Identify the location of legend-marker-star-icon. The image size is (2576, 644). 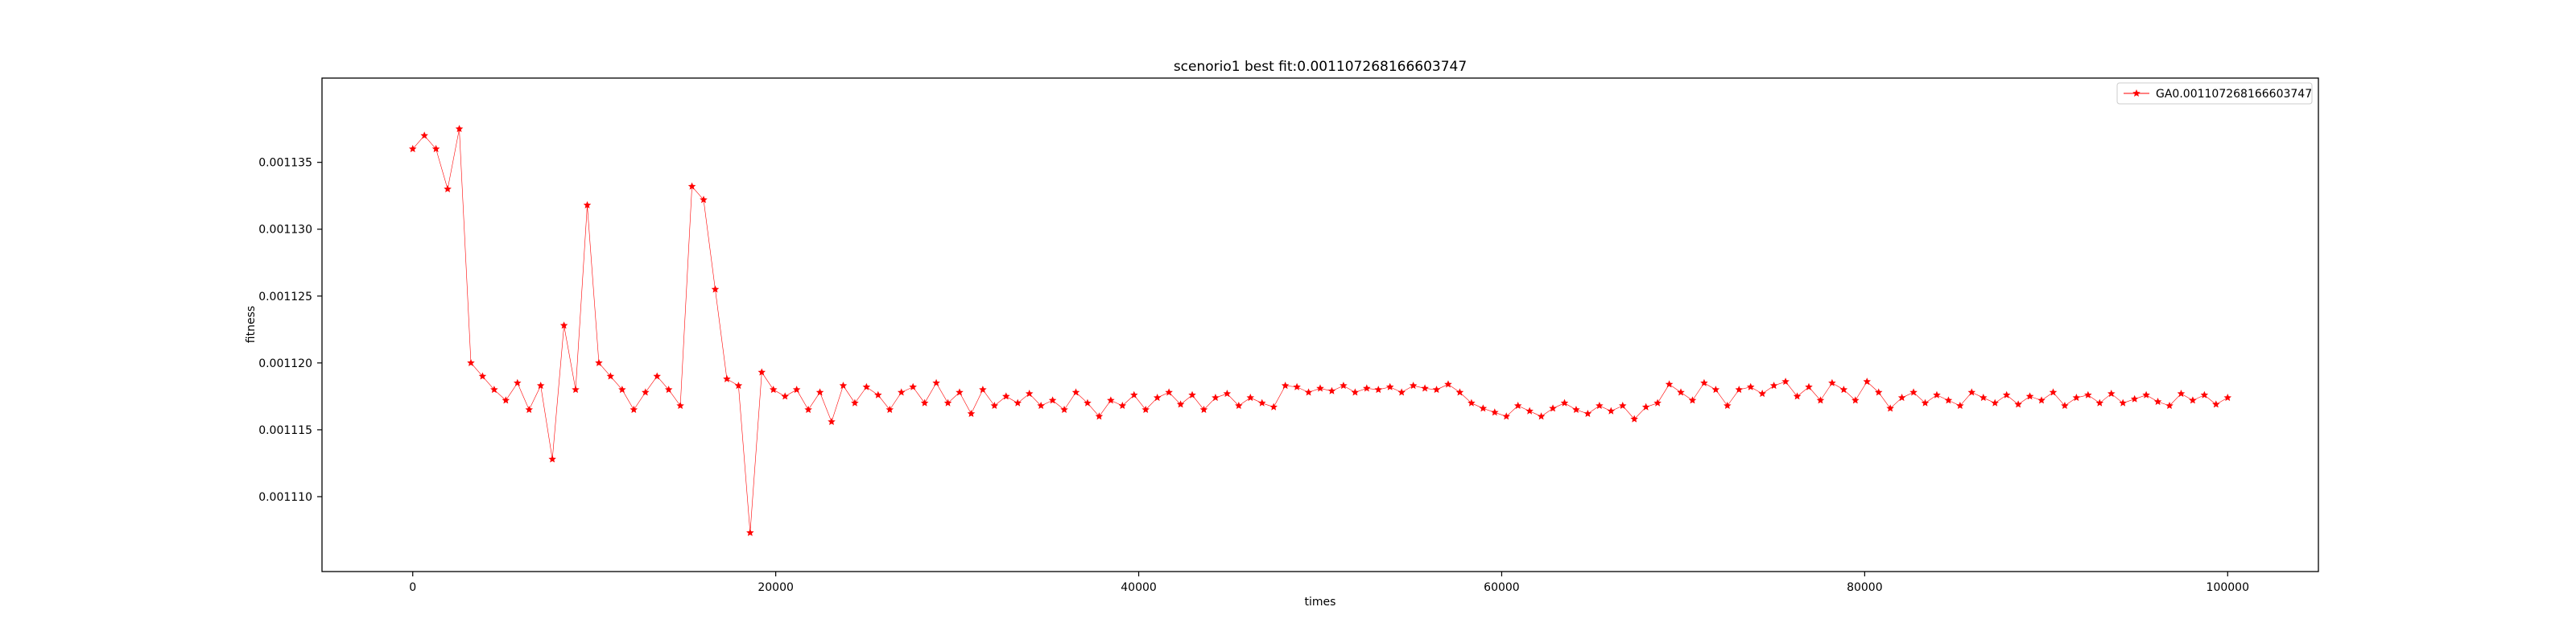
(2136, 93).